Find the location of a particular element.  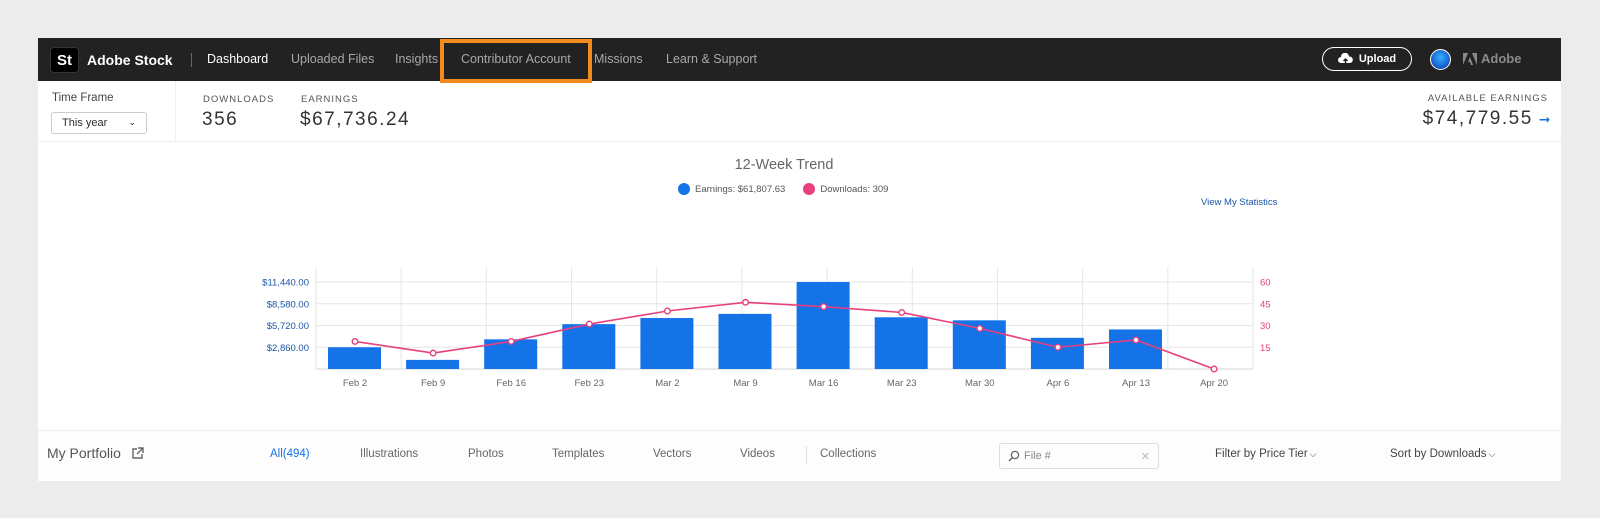

tab-vectors: Vectors is located at coordinates (672, 454).